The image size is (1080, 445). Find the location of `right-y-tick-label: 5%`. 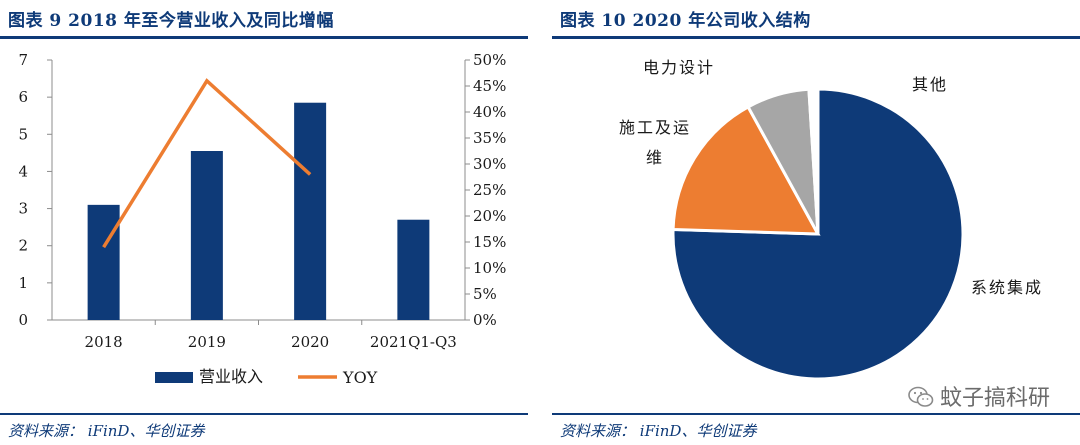

right-y-tick-label: 5% is located at coordinates (485, 294).